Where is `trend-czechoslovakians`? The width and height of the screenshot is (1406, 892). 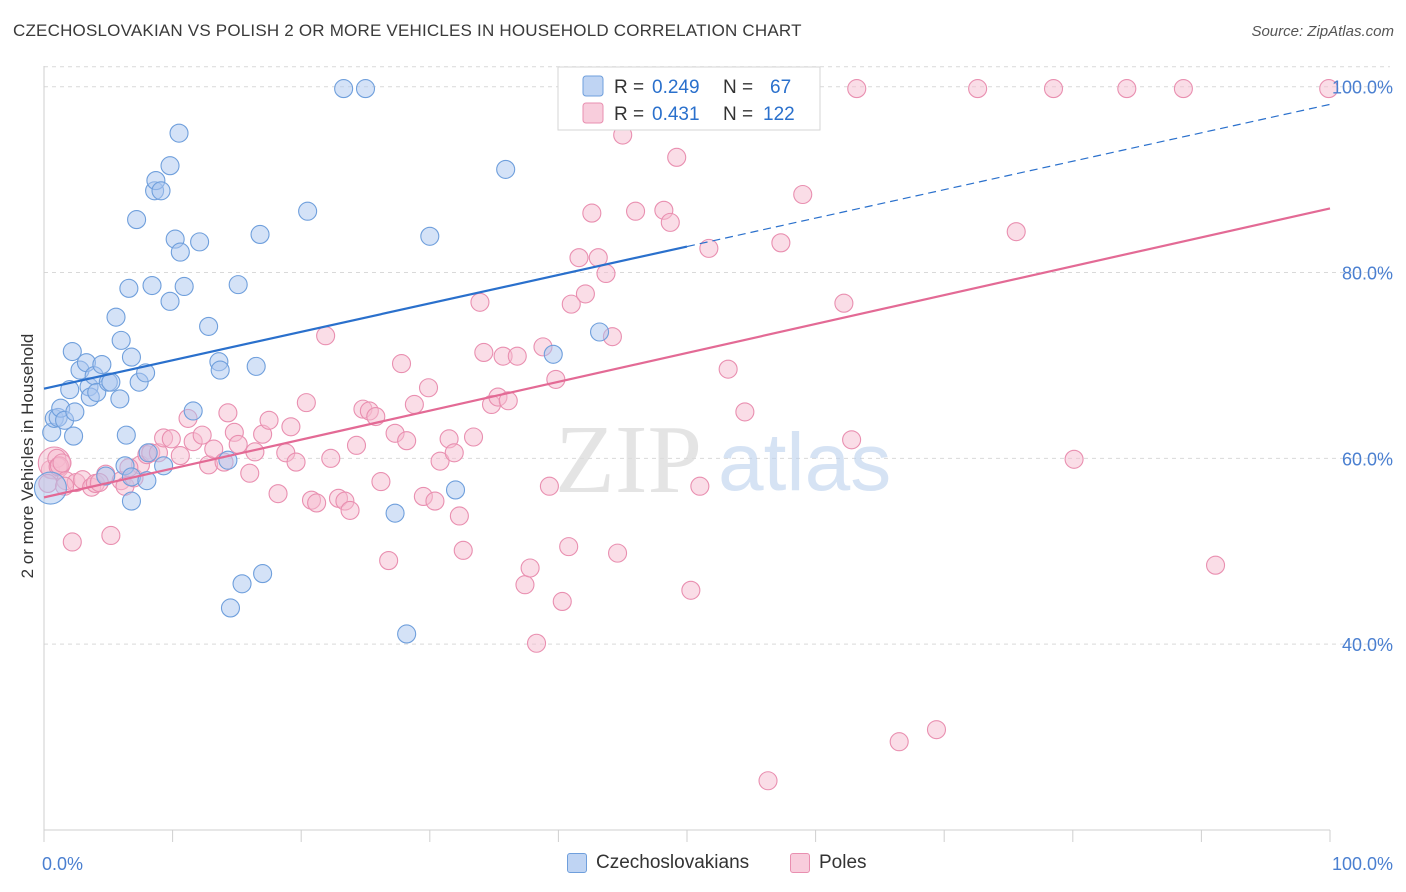
trend-czechoslovakians is located at coordinates (365, 317).